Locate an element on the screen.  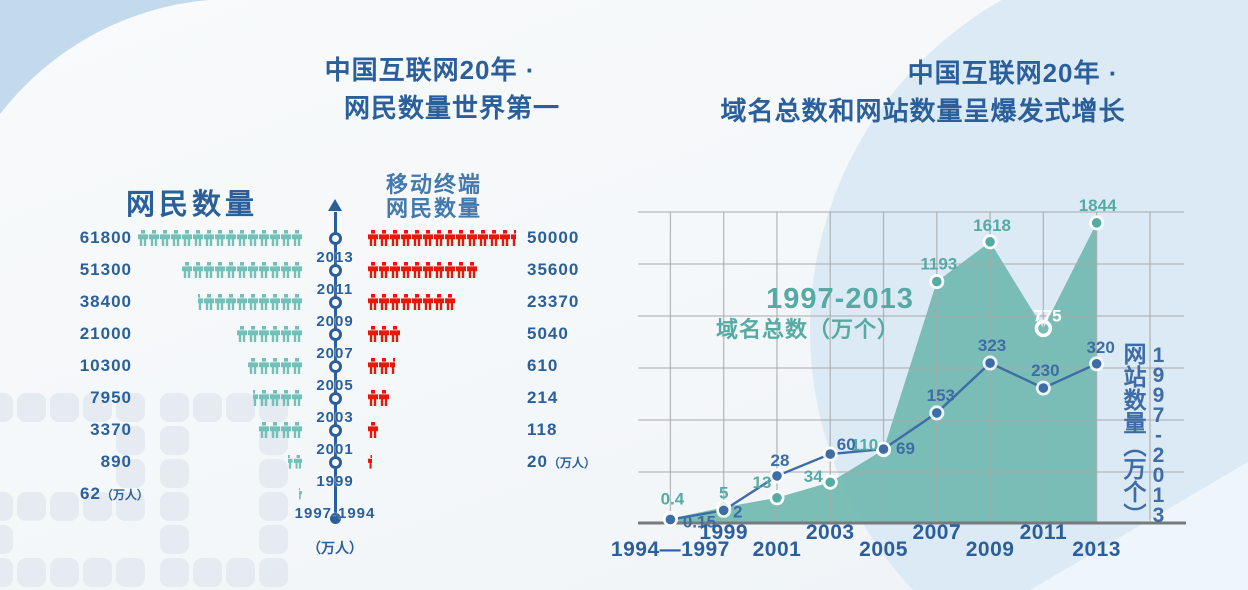
mobile-value: 35600 is located at coordinates (553, 269).